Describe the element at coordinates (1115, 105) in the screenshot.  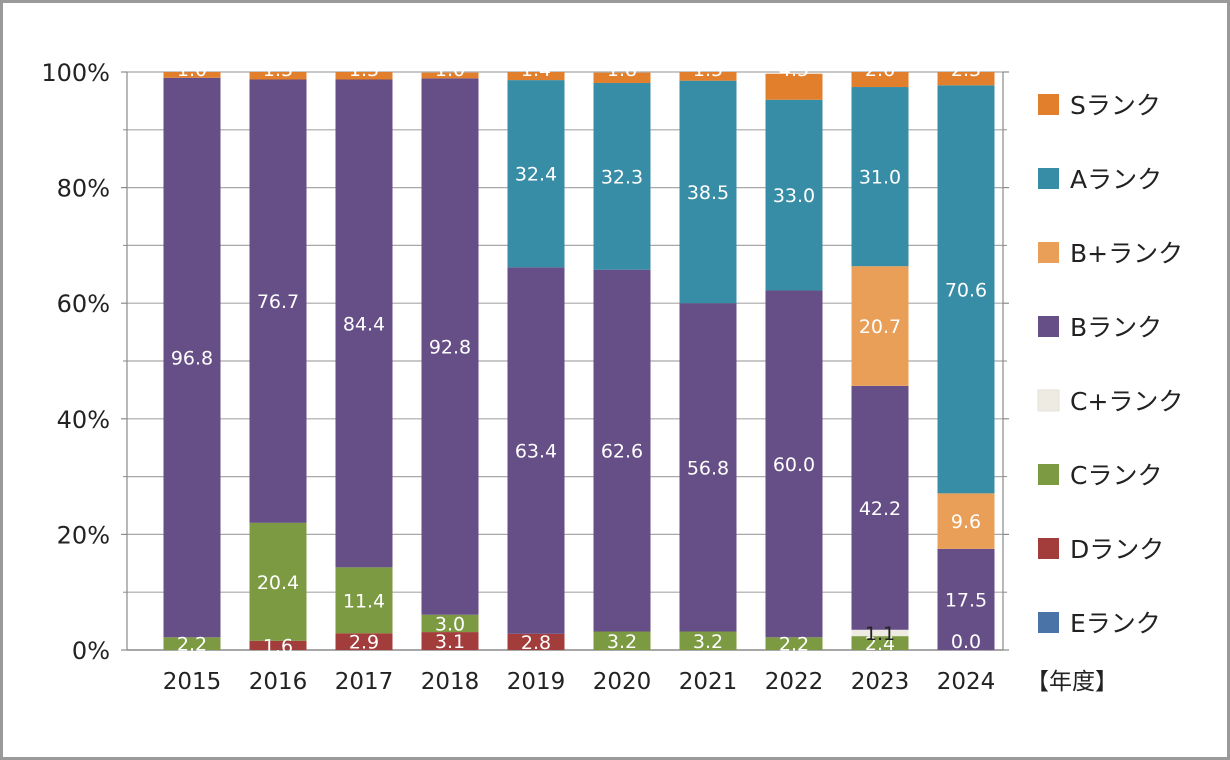
I see `legend-label-Sランク: Sランク` at that location.